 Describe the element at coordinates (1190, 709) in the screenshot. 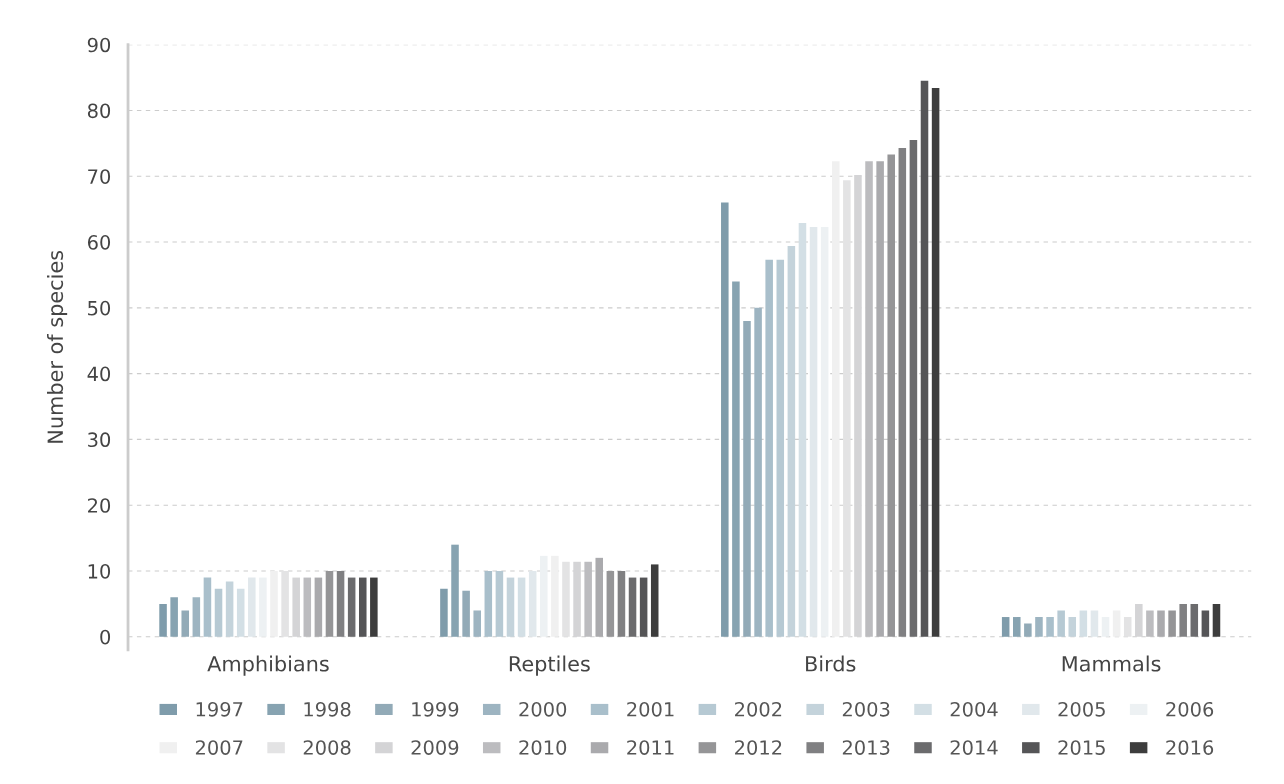

I see `legend-label: 2006` at that location.